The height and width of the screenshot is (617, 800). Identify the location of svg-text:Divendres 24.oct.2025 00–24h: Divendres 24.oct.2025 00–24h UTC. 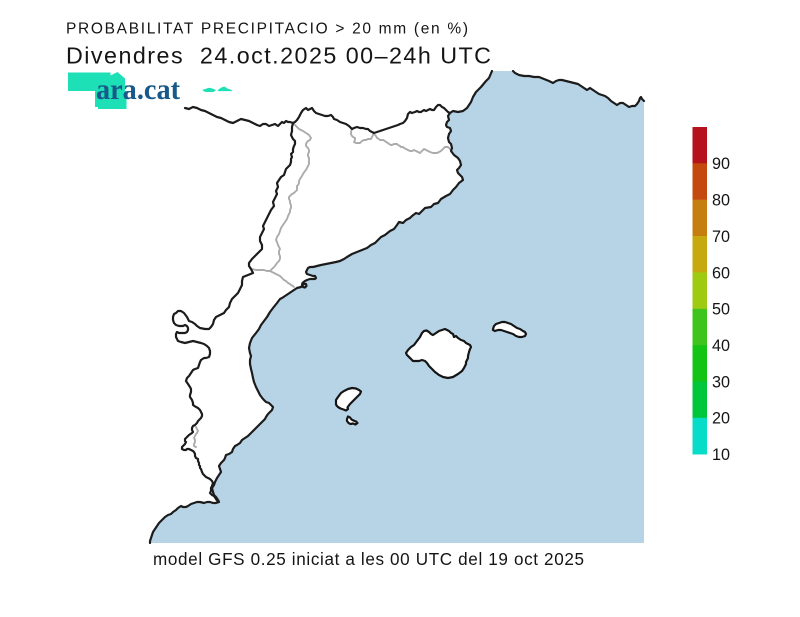
(278, 56).